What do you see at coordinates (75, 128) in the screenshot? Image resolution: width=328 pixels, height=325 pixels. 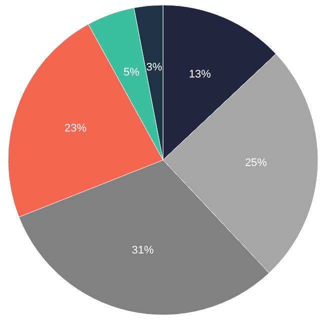 I see `data-label: 23%` at bounding box center [75, 128].